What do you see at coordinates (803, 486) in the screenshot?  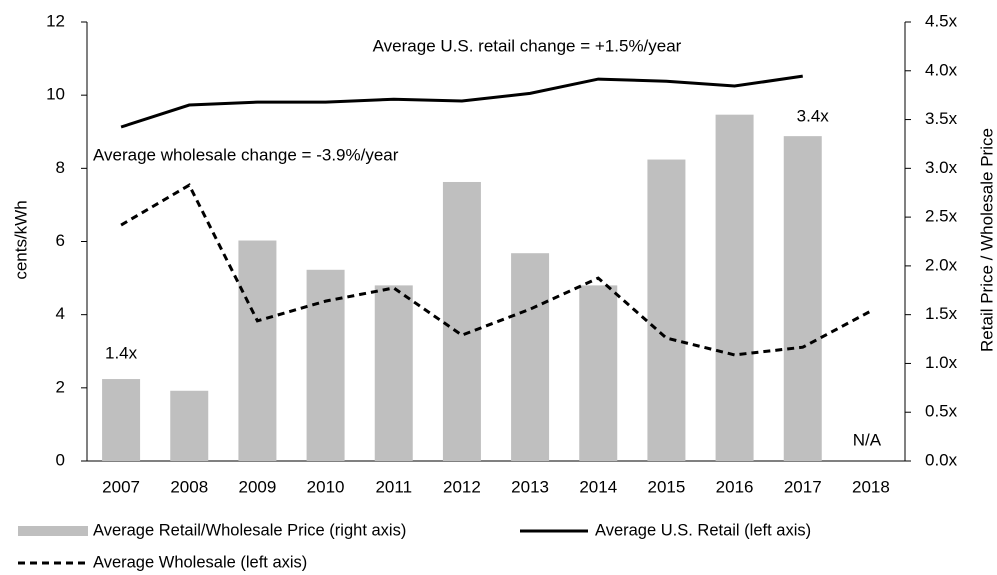 I see `x-tick-label: 2017` at bounding box center [803, 486].